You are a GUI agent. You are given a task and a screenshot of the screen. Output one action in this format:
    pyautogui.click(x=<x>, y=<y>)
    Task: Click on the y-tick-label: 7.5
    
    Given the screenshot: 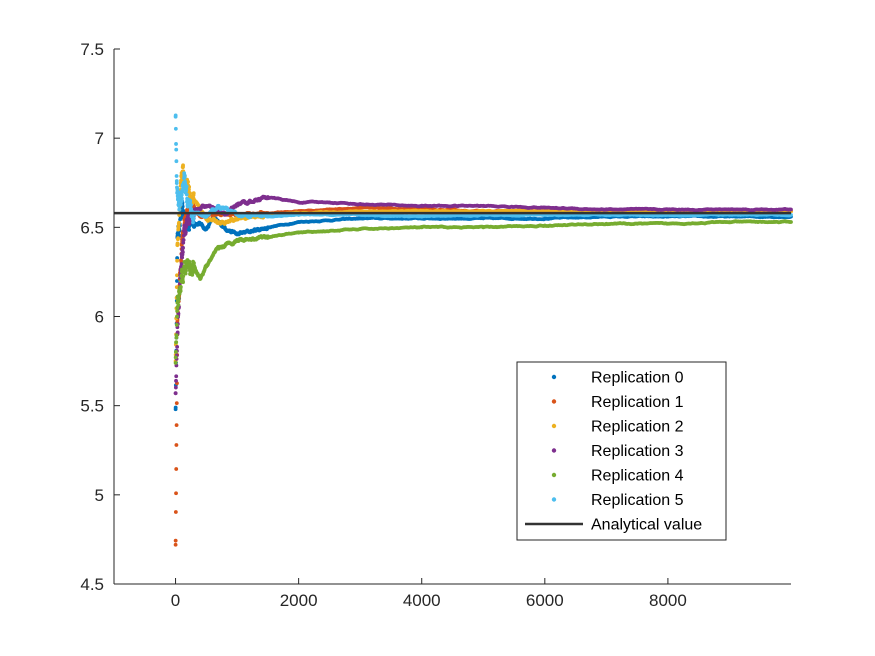 What is the action you would take?
    pyautogui.click(x=92, y=49)
    